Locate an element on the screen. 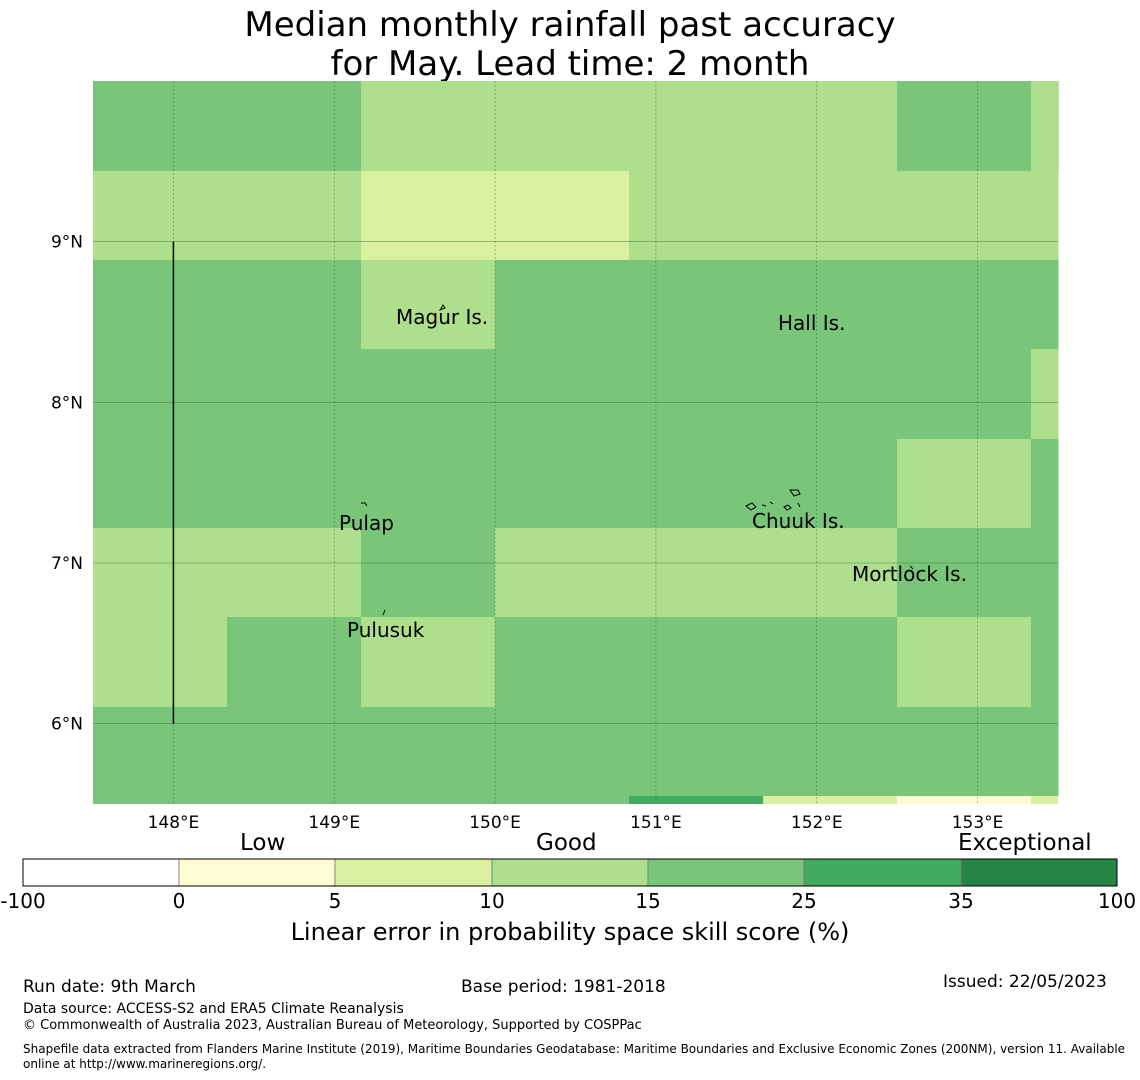  island-label: Hall Is. is located at coordinates (811, 323).